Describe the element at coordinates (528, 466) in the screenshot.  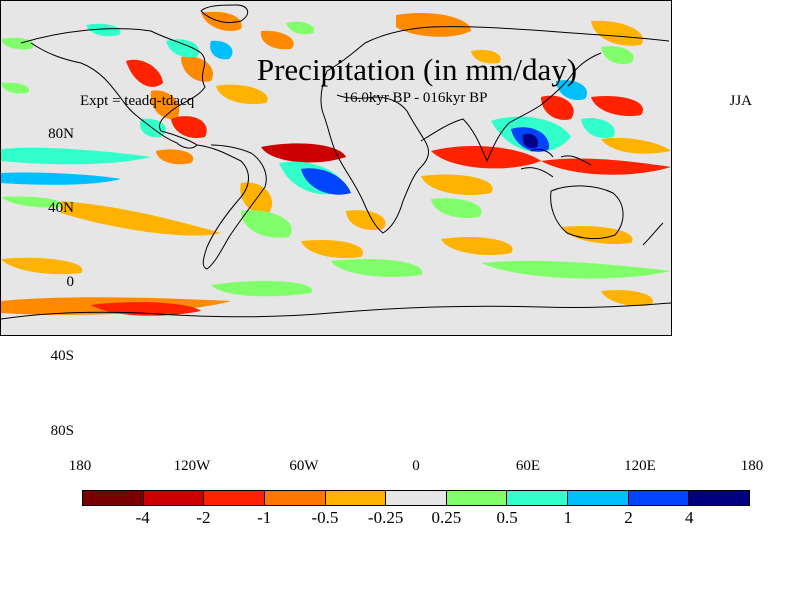
I see `lon-label: 60E` at that location.